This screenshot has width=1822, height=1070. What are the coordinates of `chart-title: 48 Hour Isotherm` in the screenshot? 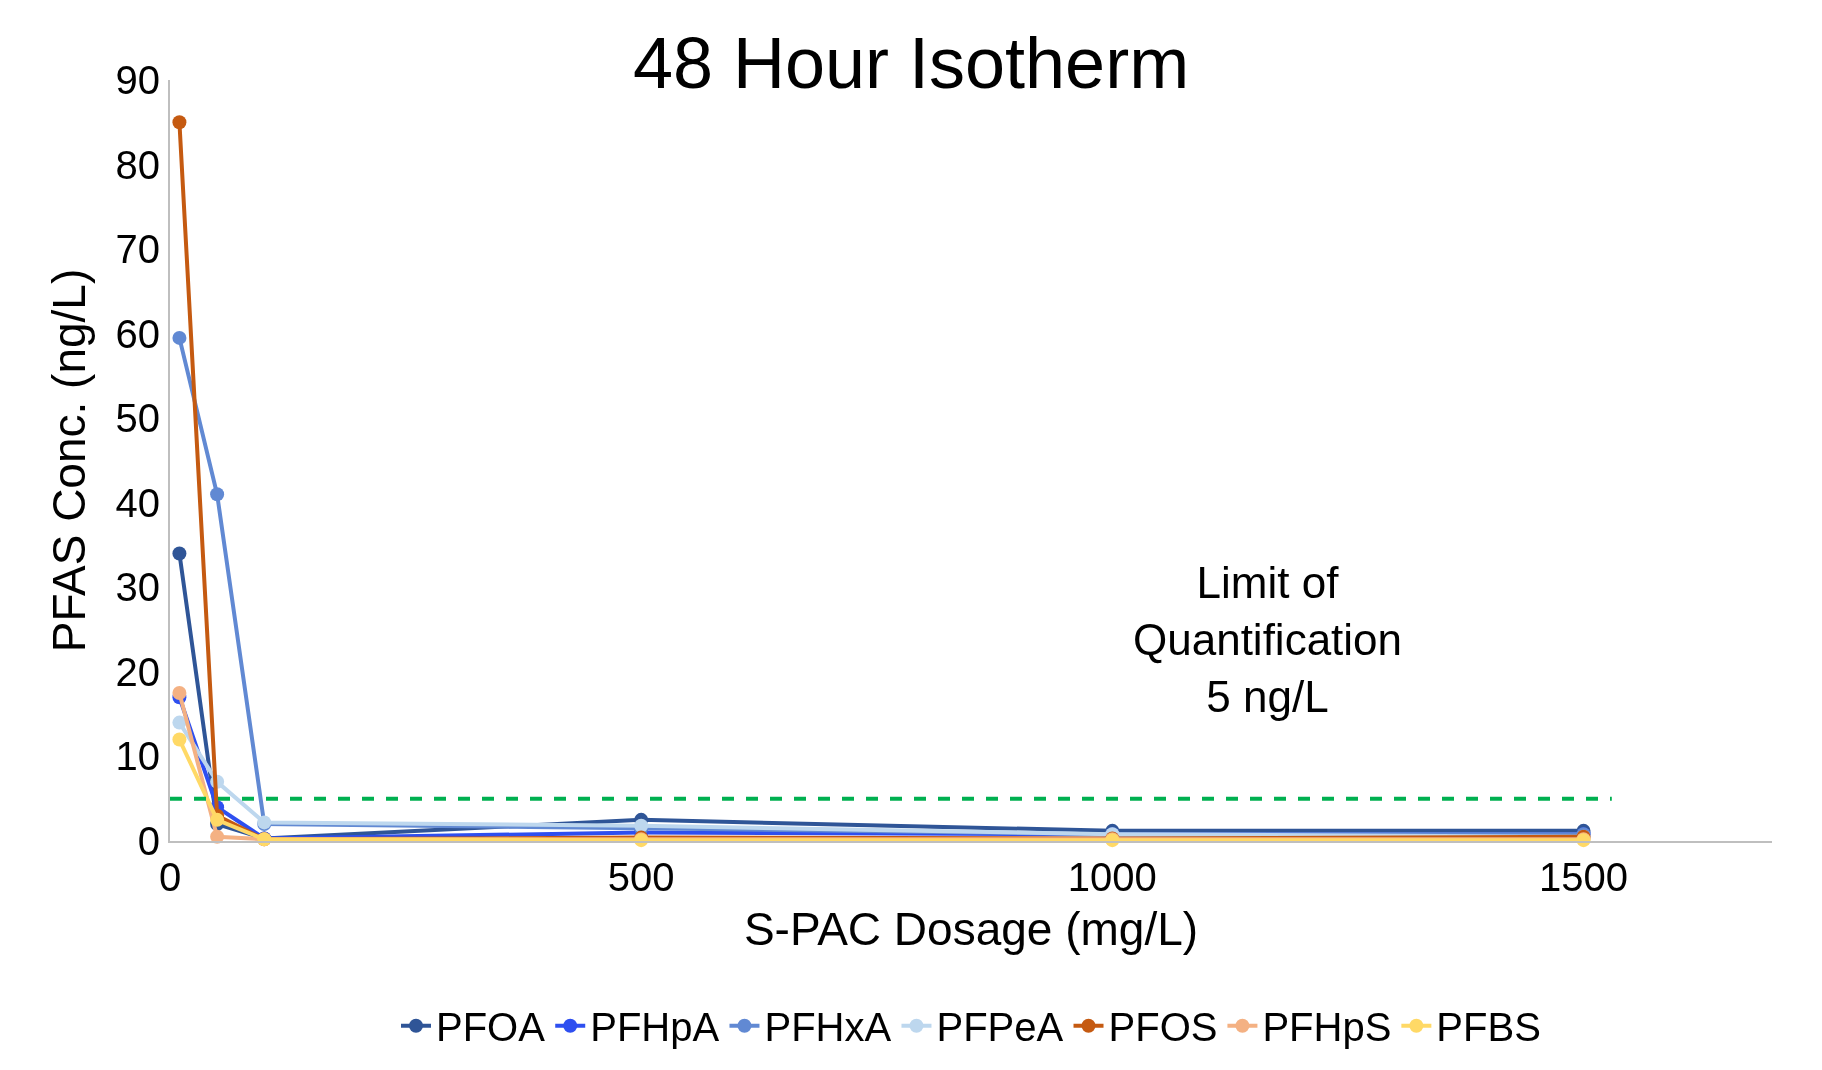 It's located at (911, 62).